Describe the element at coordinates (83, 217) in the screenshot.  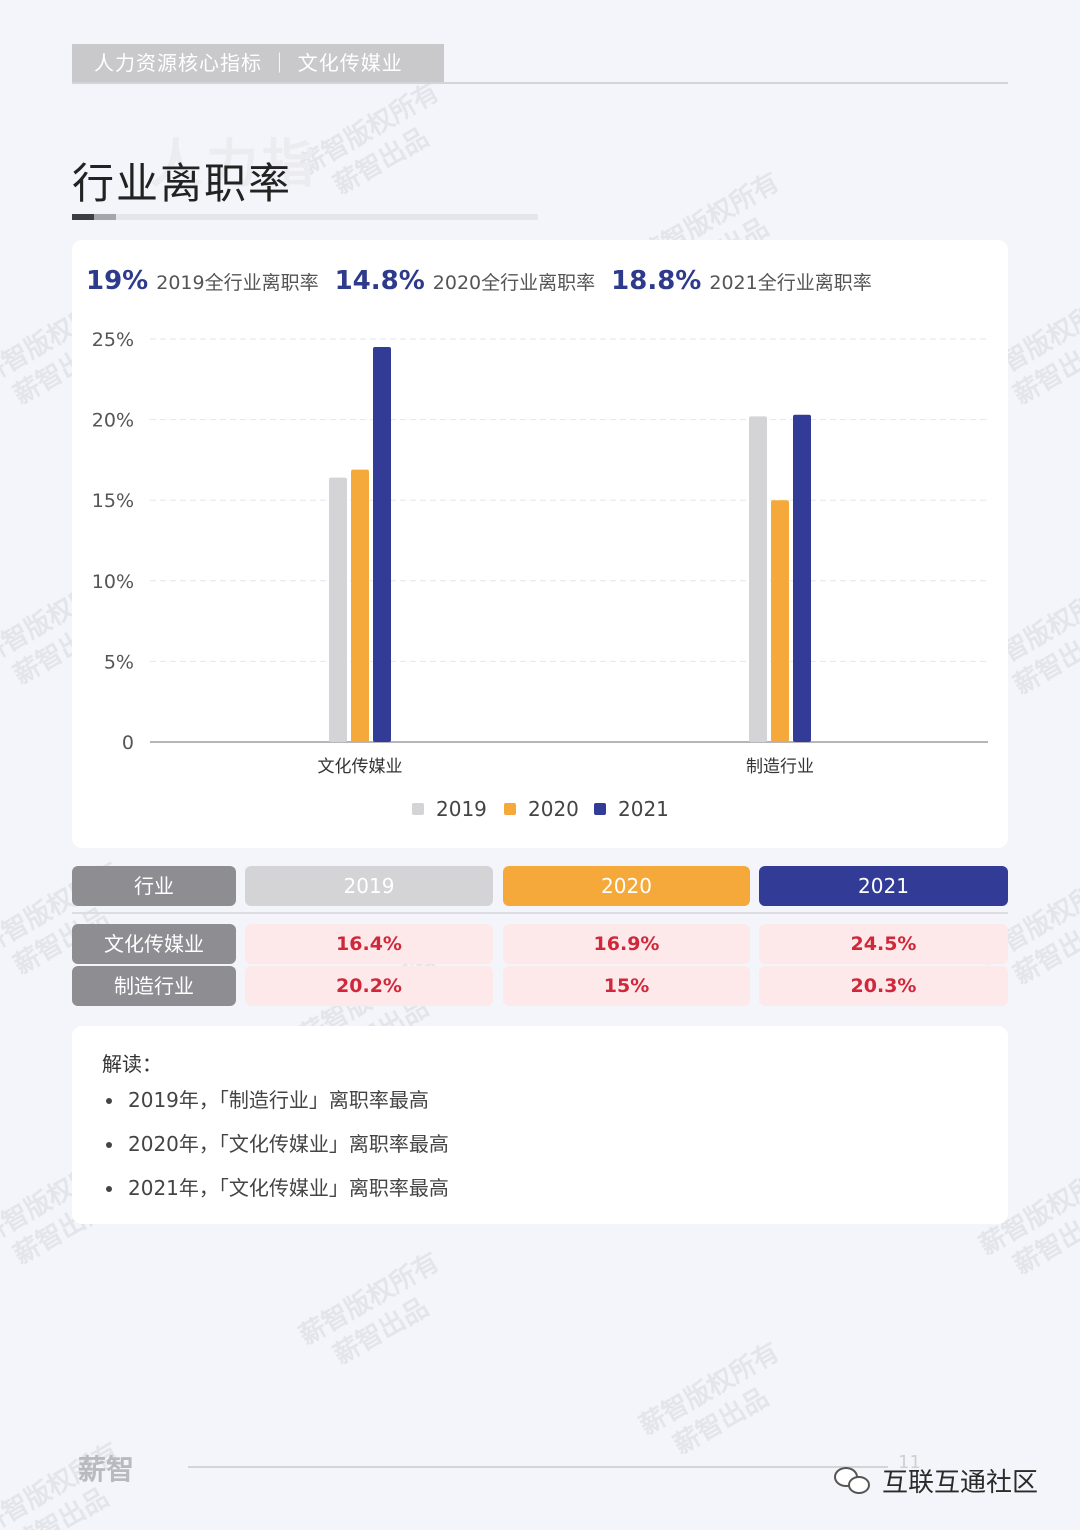
I see `underline-dark-segment` at that location.